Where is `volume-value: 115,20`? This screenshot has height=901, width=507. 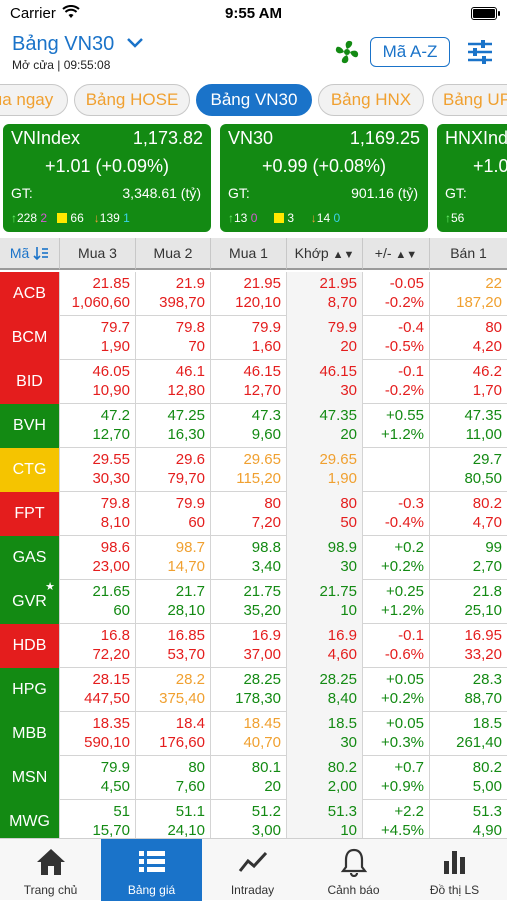
volume-value: 115,20 is located at coordinates (258, 478).